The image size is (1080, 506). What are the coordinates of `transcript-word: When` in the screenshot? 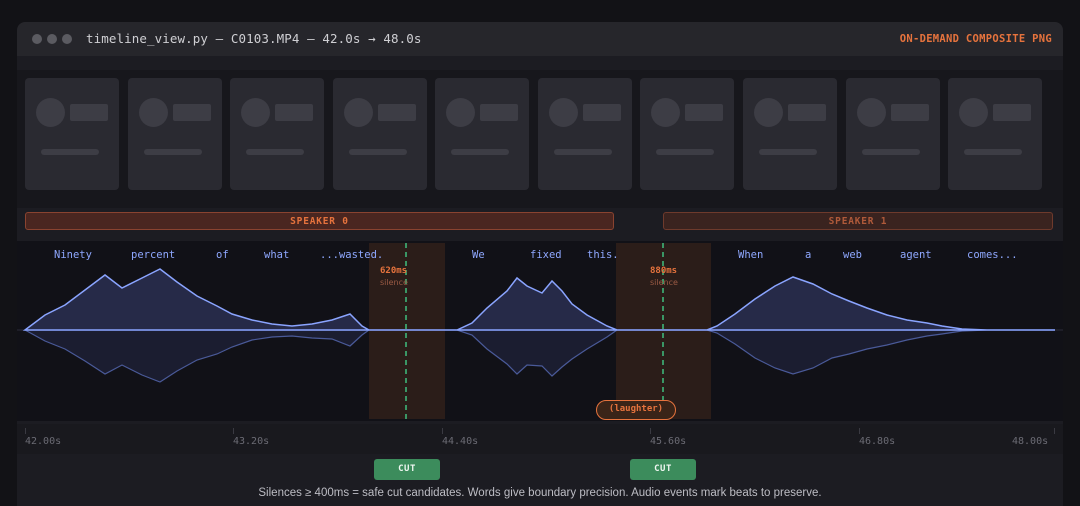 It's located at (751, 255).